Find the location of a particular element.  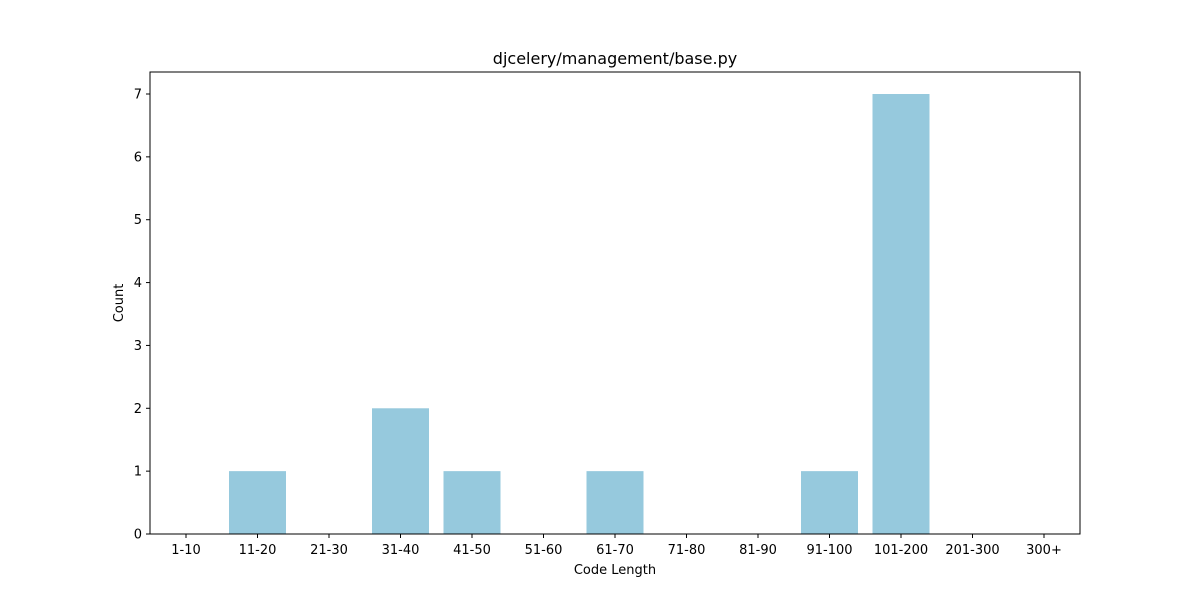

x-tick-label: 41-50 is located at coordinates (472, 550).